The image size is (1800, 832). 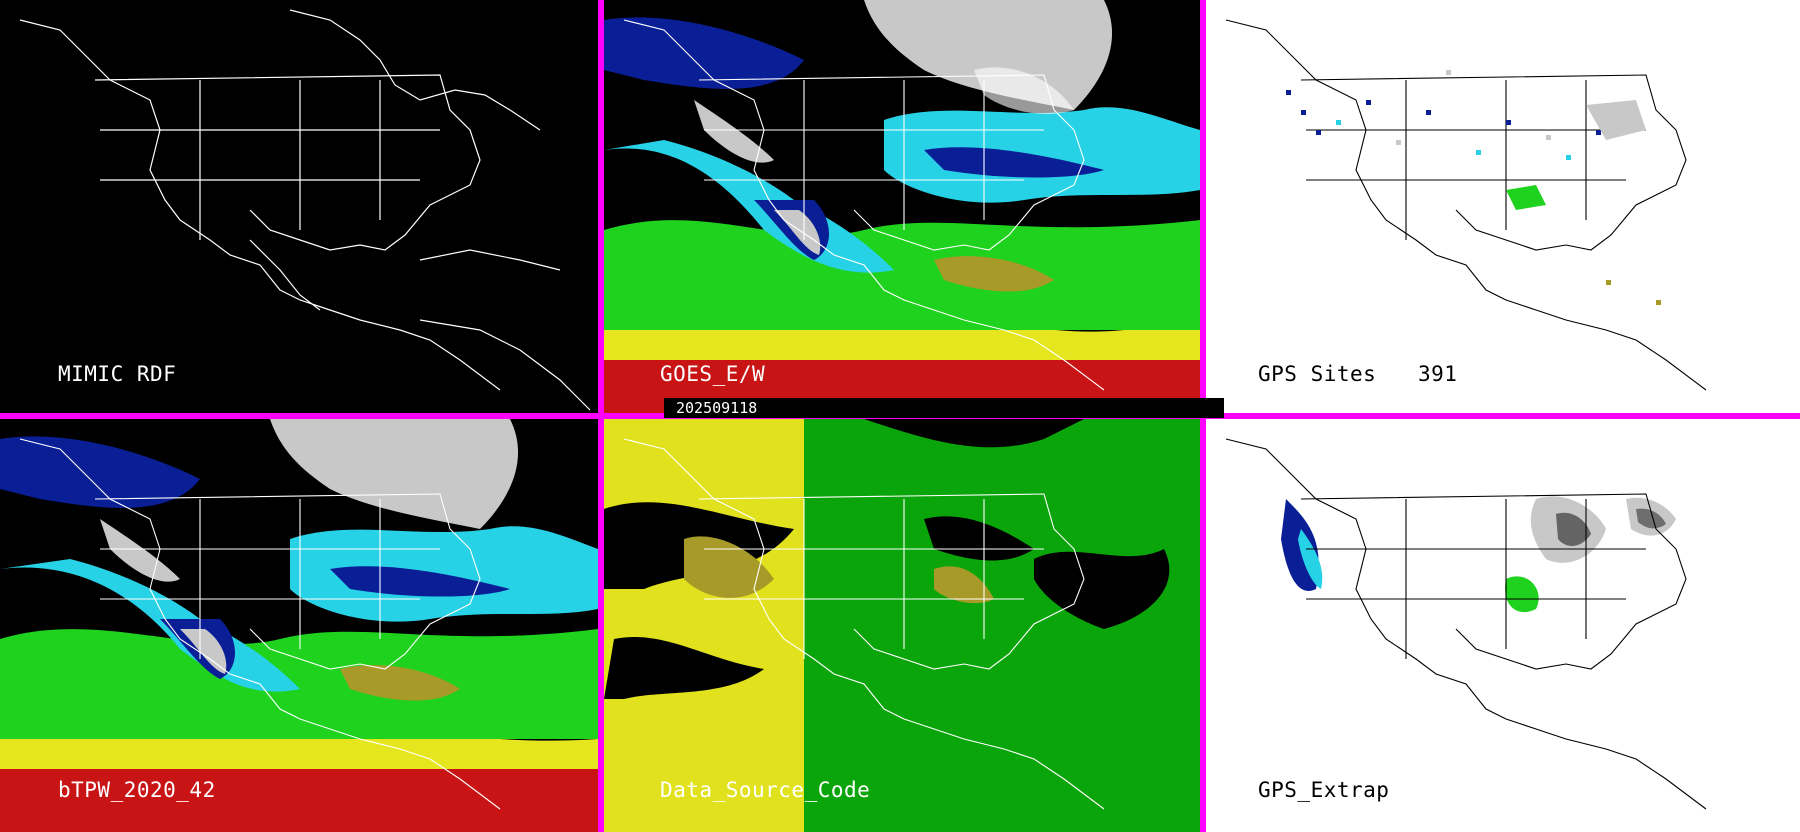 What do you see at coordinates (1317, 374) in the screenshot?
I see `panel-label: GPS Sites` at bounding box center [1317, 374].